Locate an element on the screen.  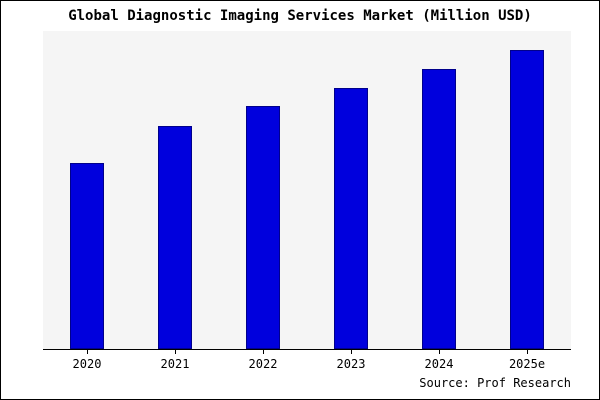
x-tick-label-2022: 2022 is located at coordinates (263, 364).